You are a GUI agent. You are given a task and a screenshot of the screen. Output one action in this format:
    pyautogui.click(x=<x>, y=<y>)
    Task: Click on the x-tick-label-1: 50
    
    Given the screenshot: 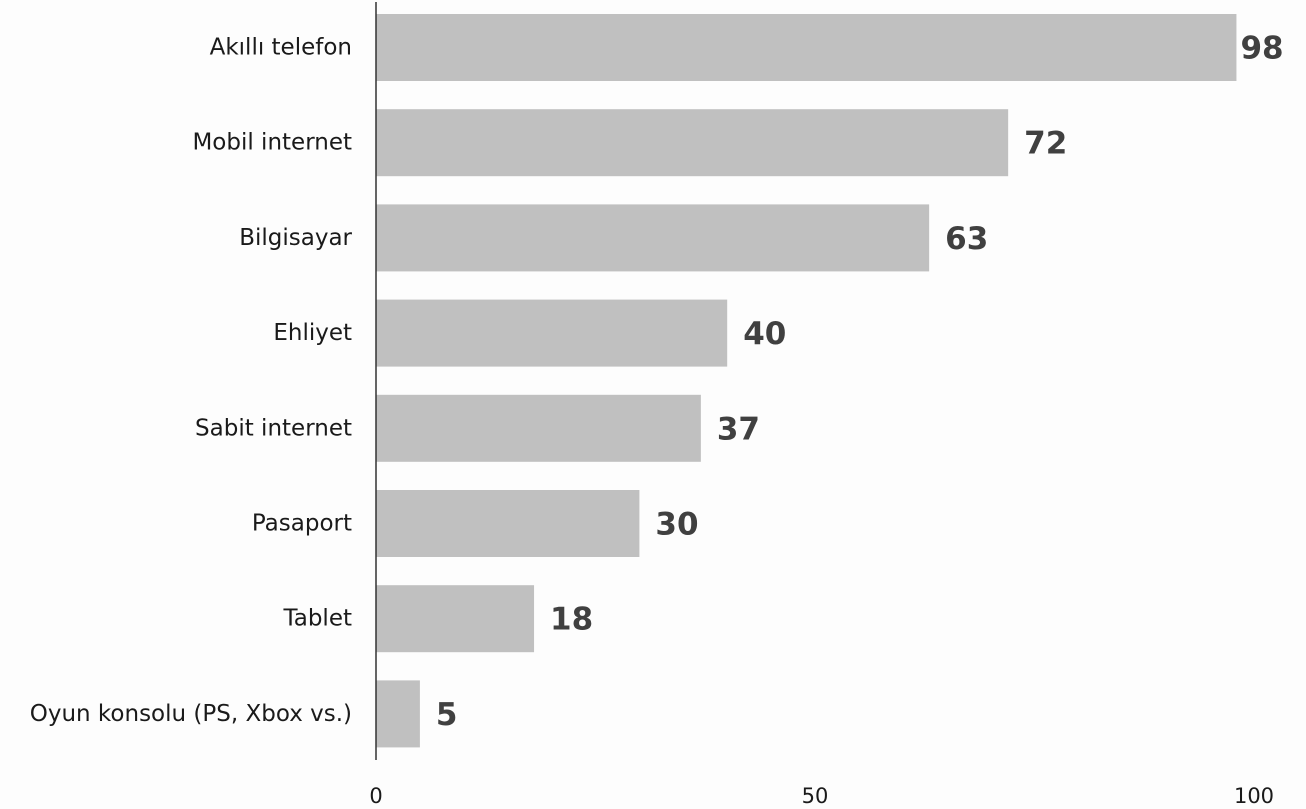 What is the action you would take?
    pyautogui.click(x=815, y=796)
    